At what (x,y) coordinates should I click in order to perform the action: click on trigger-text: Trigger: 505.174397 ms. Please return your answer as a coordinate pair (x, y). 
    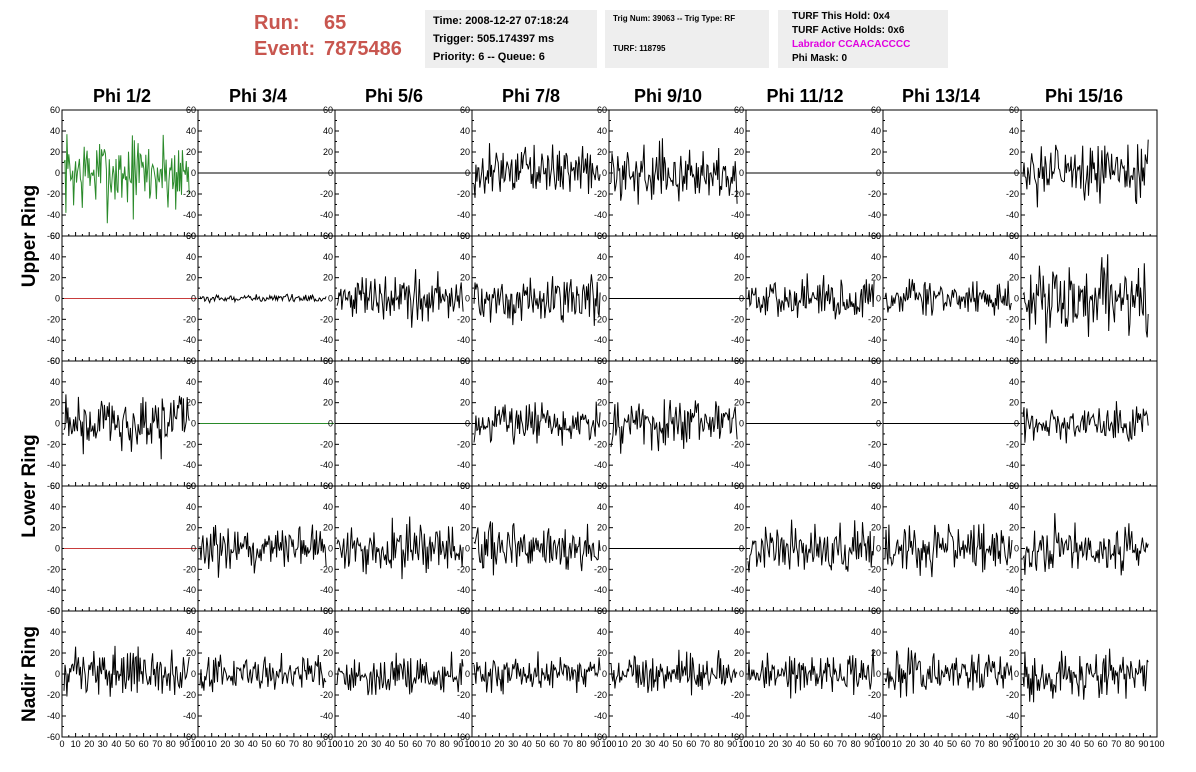
    Looking at the image, I should click on (494, 39).